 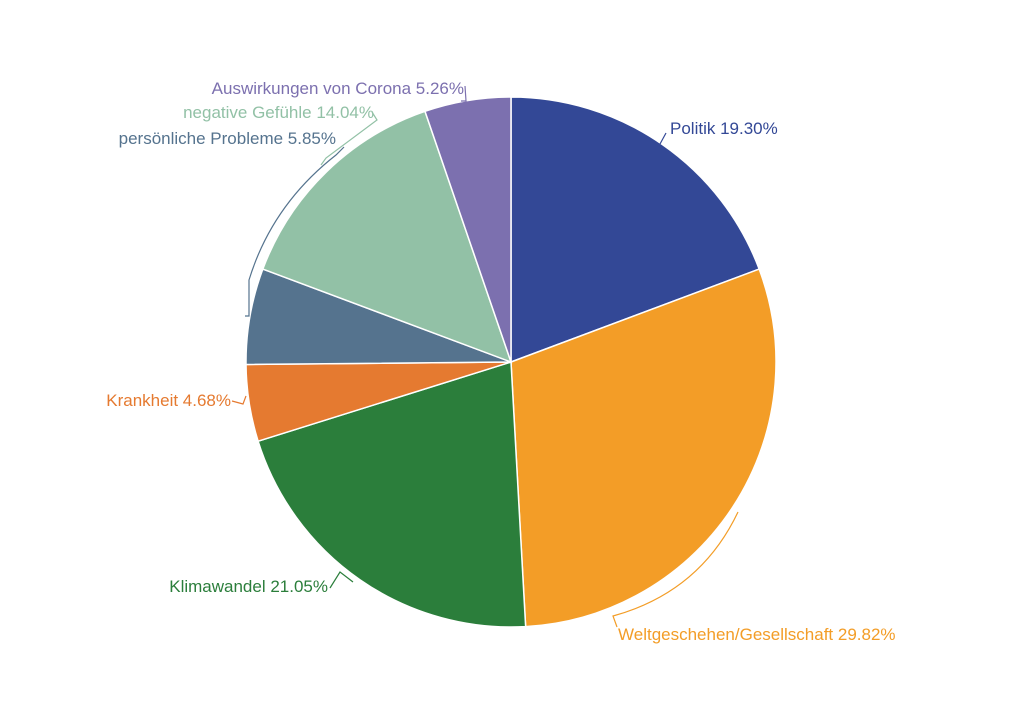 What do you see at coordinates (338, 88) in the screenshot?
I see `slice-label: Auswirkungen von Corona 5.26%` at bounding box center [338, 88].